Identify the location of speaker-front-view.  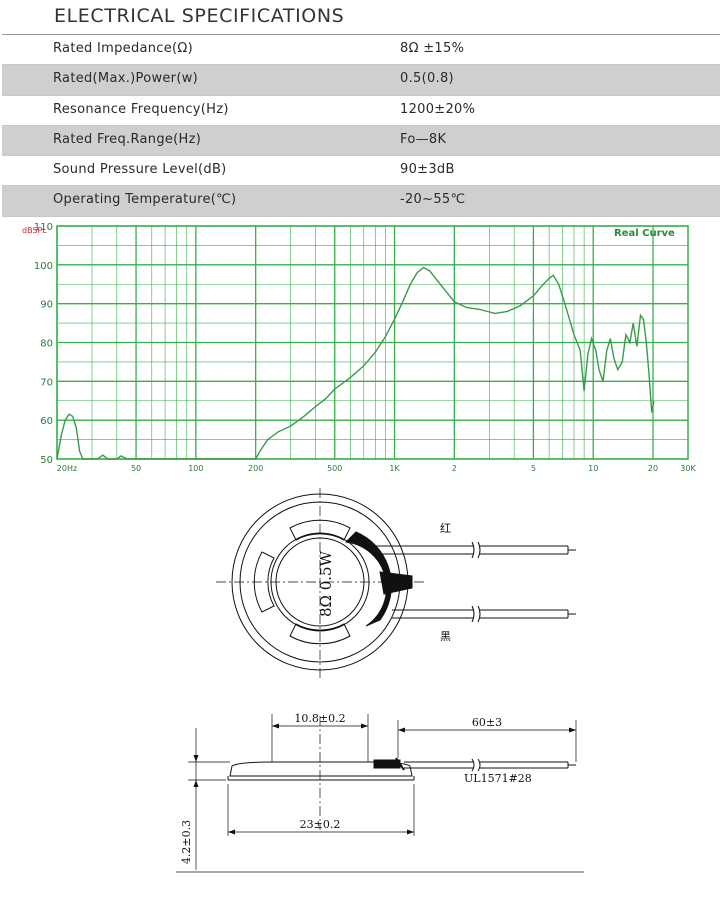
(396, 584).